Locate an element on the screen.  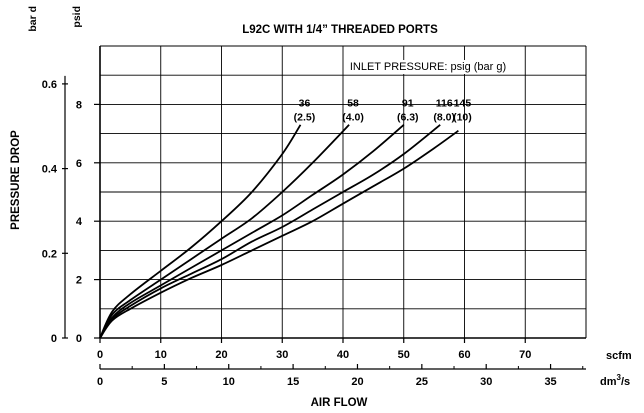
dm3s-tick-label: 0 is located at coordinates (100, 382).